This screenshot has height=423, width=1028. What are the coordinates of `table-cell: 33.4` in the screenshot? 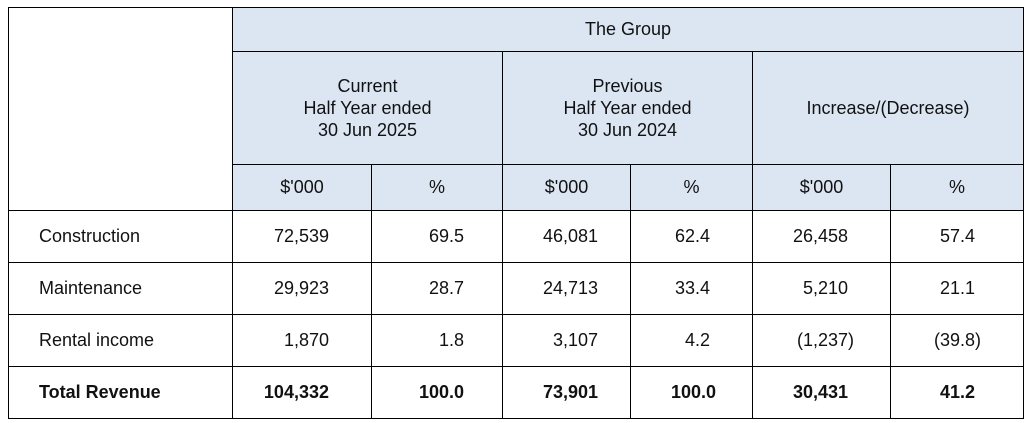 It's located at (691, 288).